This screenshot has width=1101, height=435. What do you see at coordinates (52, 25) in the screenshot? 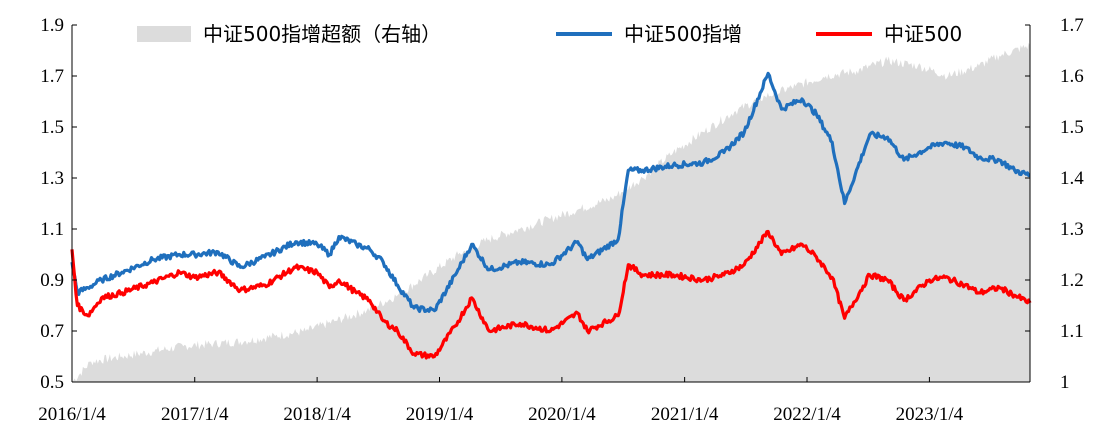
I see `left-tick-label: 1.9` at bounding box center [52, 25].